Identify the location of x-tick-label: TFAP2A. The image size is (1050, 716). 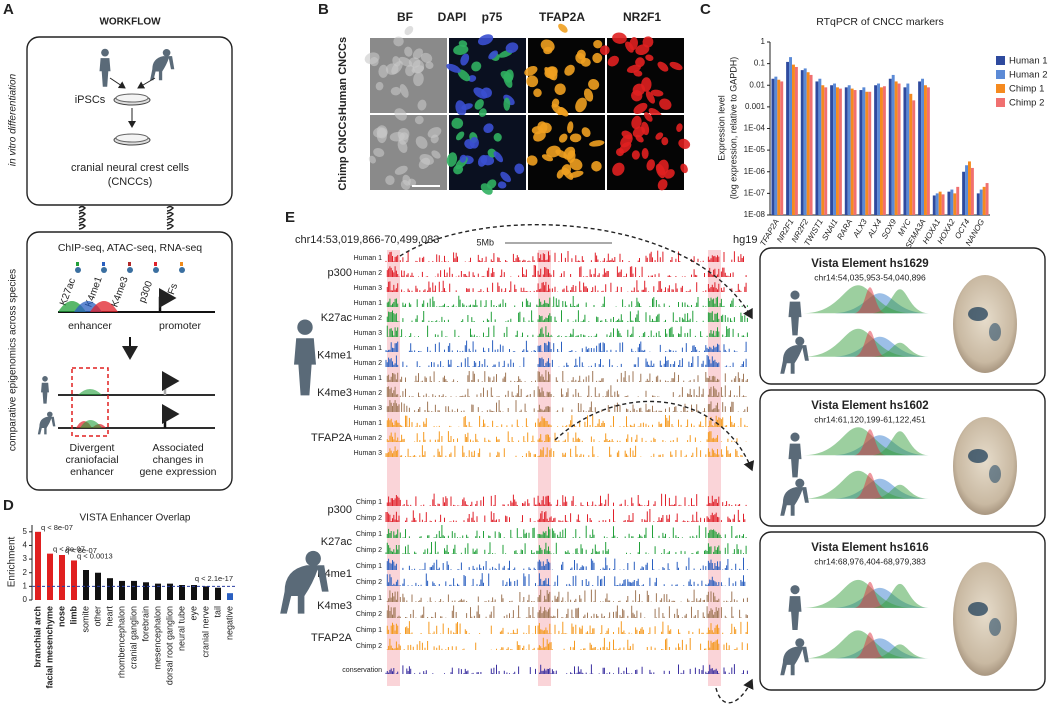
(769, 233).